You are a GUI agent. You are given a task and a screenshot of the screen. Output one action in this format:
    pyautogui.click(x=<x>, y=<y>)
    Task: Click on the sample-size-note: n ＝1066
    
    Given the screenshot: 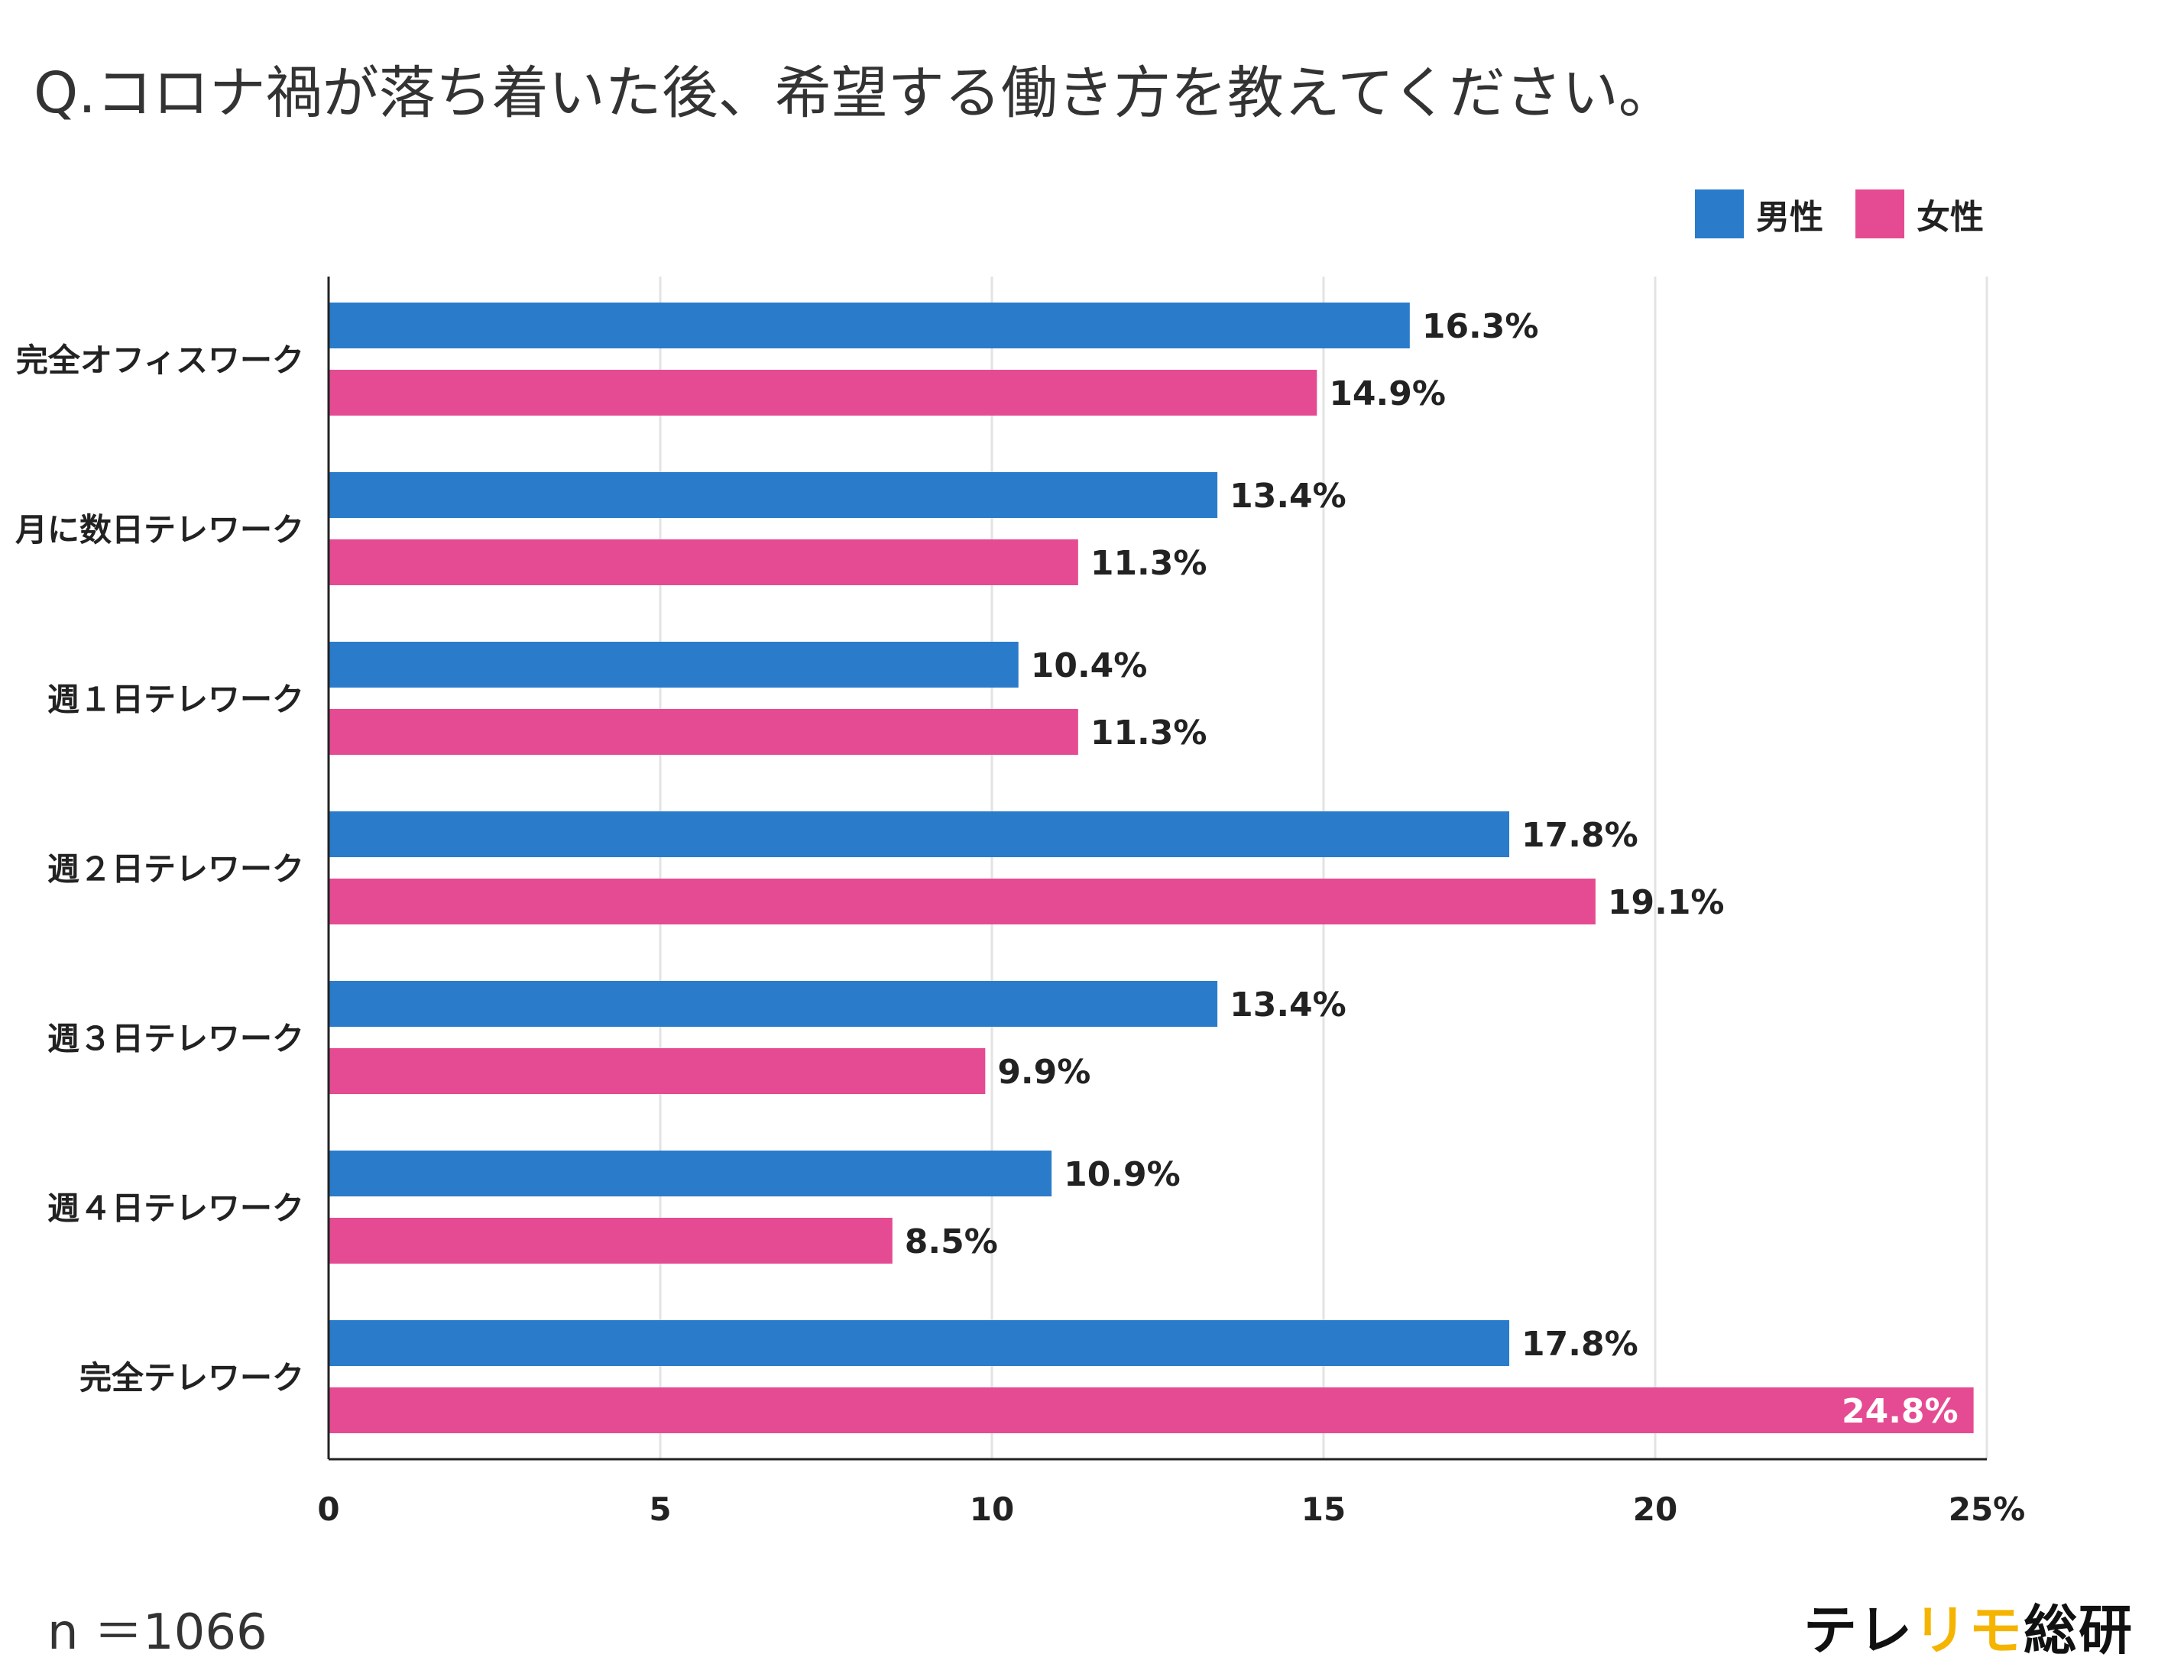 What is the action you would take?
    pyautogui.click(x=157, y=1632)
    